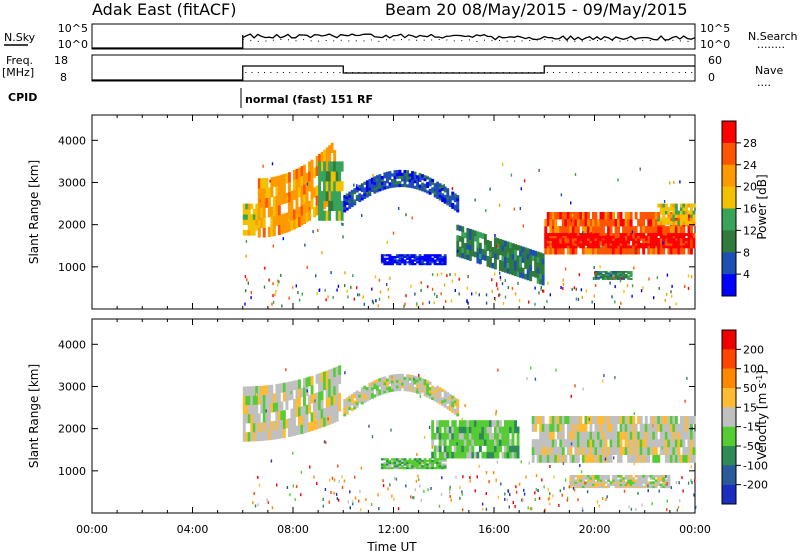 The image size is (800, 554). What do you see at coordinates (755, 485) in the screenshot?
I see `colorbar-tick-label: -200` at bounding box center [755, 485].